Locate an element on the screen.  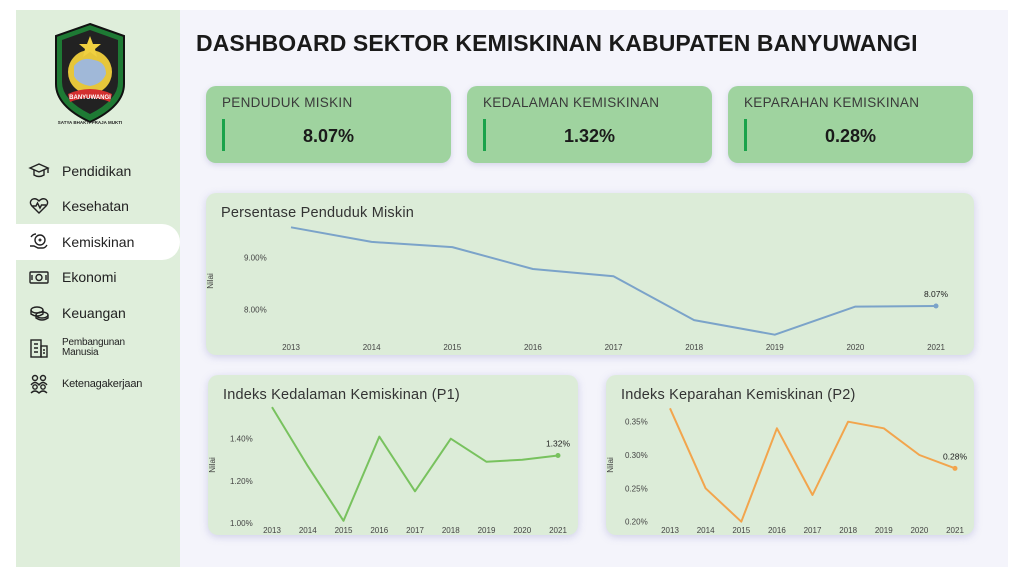
sidebar-item-ketenagakerjaan: Ketenagakerjaan is located at coordinates (98, 384).